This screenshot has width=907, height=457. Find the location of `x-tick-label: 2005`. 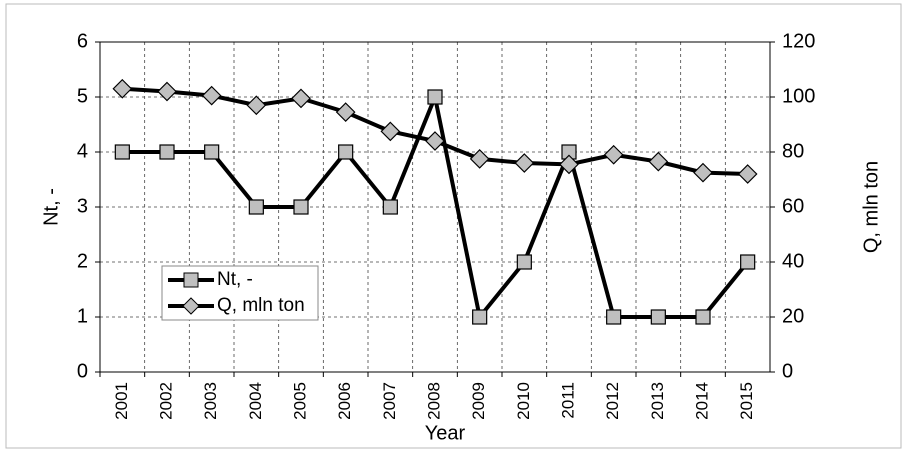

x-tick-label: 2005 is located at coordinates (299, 401).